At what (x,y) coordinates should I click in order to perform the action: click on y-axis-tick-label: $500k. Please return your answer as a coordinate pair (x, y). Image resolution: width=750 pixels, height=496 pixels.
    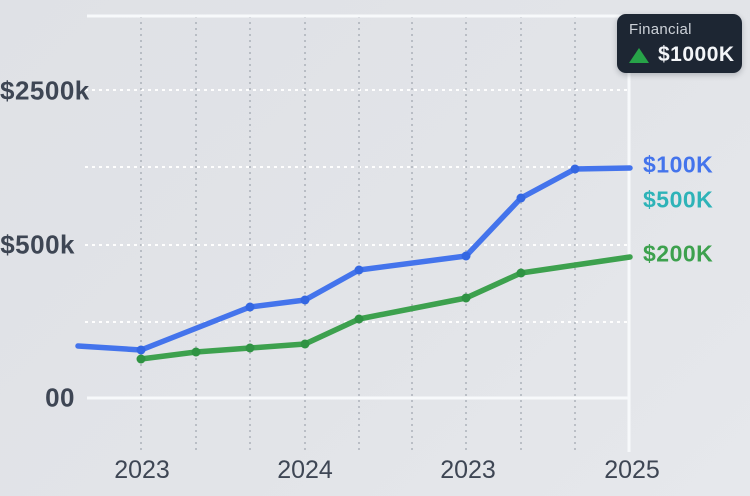
    Looking at the image, I should click on (37, 244).